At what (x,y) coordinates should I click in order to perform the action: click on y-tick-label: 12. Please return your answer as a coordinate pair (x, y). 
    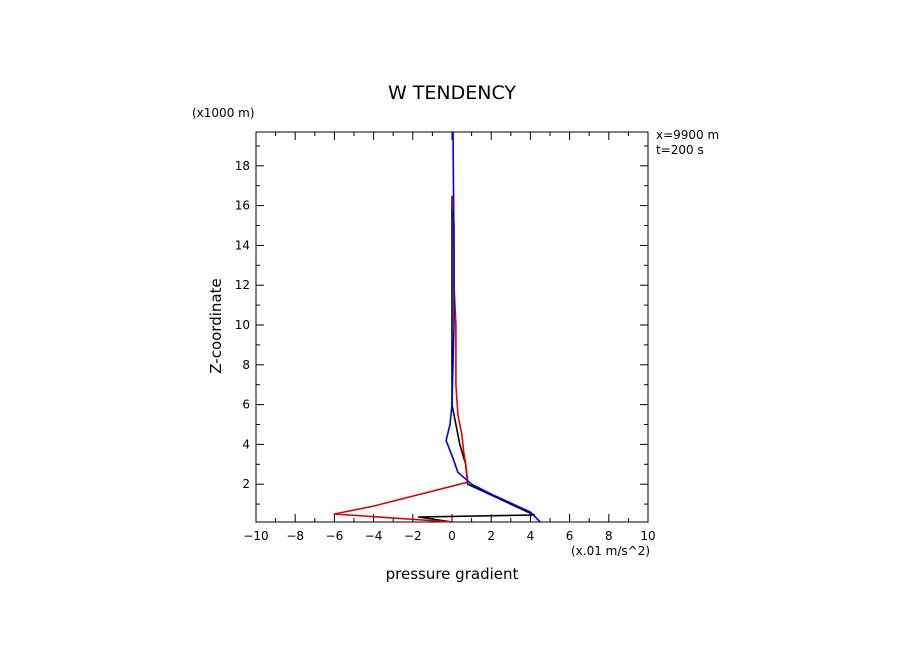
    Looking at the image, I should click on (242, 285).